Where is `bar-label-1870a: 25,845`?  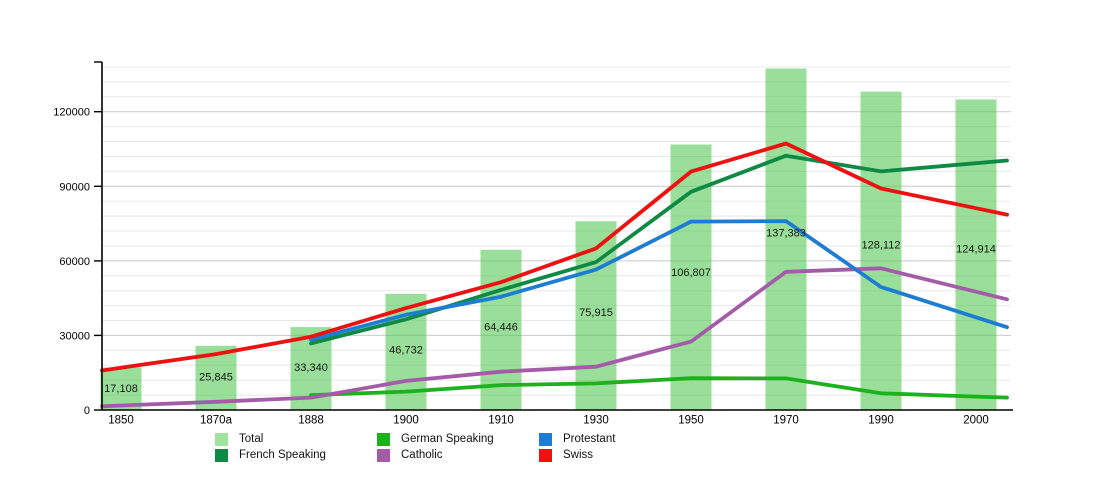
bar-label-1870a: 25,845 is located at coordinates (216, 378).